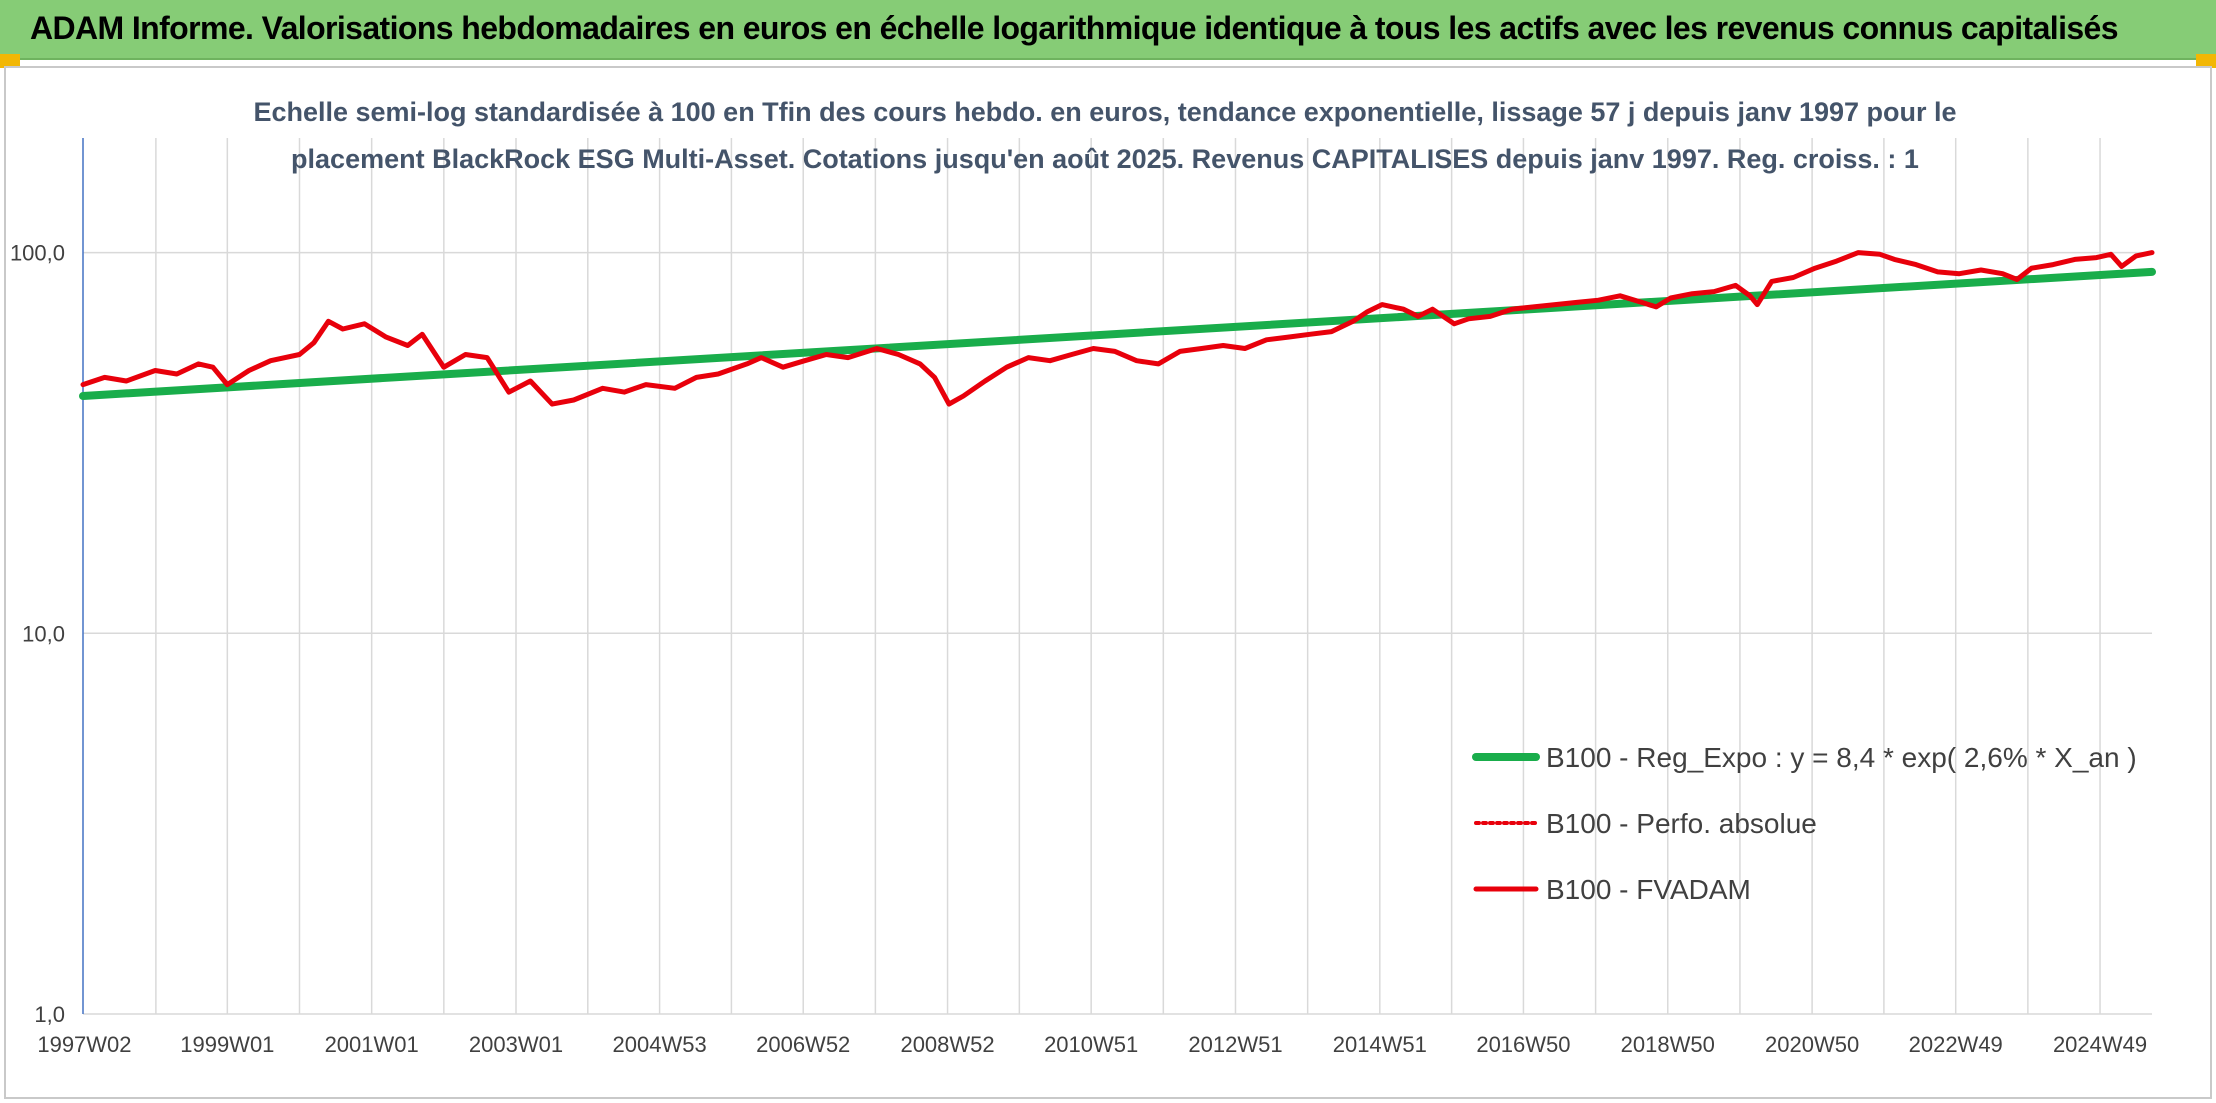 This screenshot has width=2216, height=1103. What do you see at coordinates (2206, 61) in the screenshot?
I see `corner-marker-top-right` at bounding box center [2206, 61].